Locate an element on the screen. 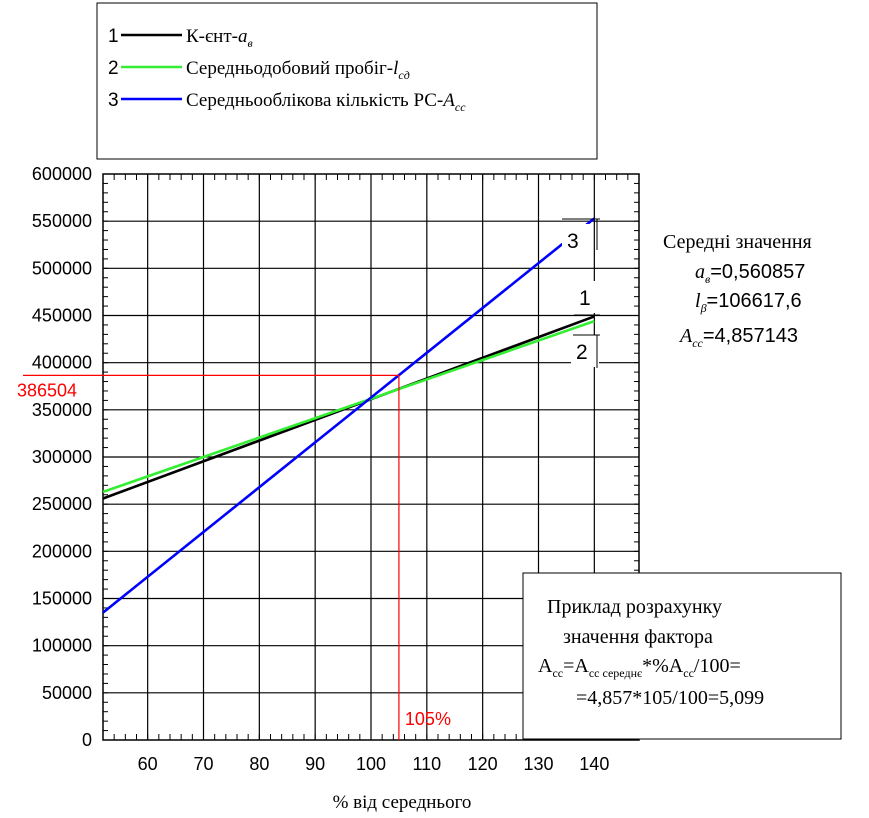 This screenshot has height=818, width=869. mean-a: aв=0,560857 is located at coordinates (750, 273).